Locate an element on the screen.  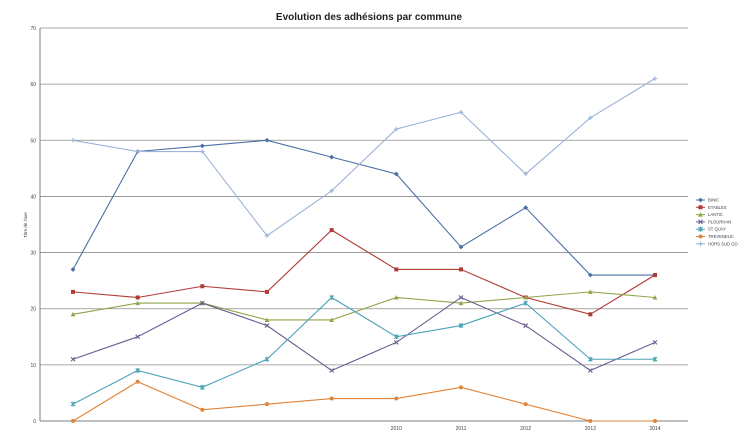
legend-item: PLOURHAN is located at coordinates (713, 221).